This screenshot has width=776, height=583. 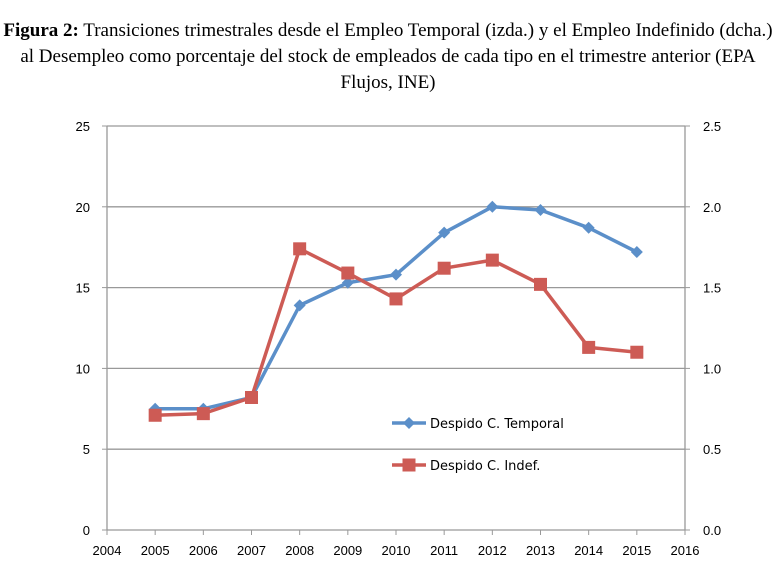 I want to click on x-tick-label: 2015, so click(x=636, y=550).